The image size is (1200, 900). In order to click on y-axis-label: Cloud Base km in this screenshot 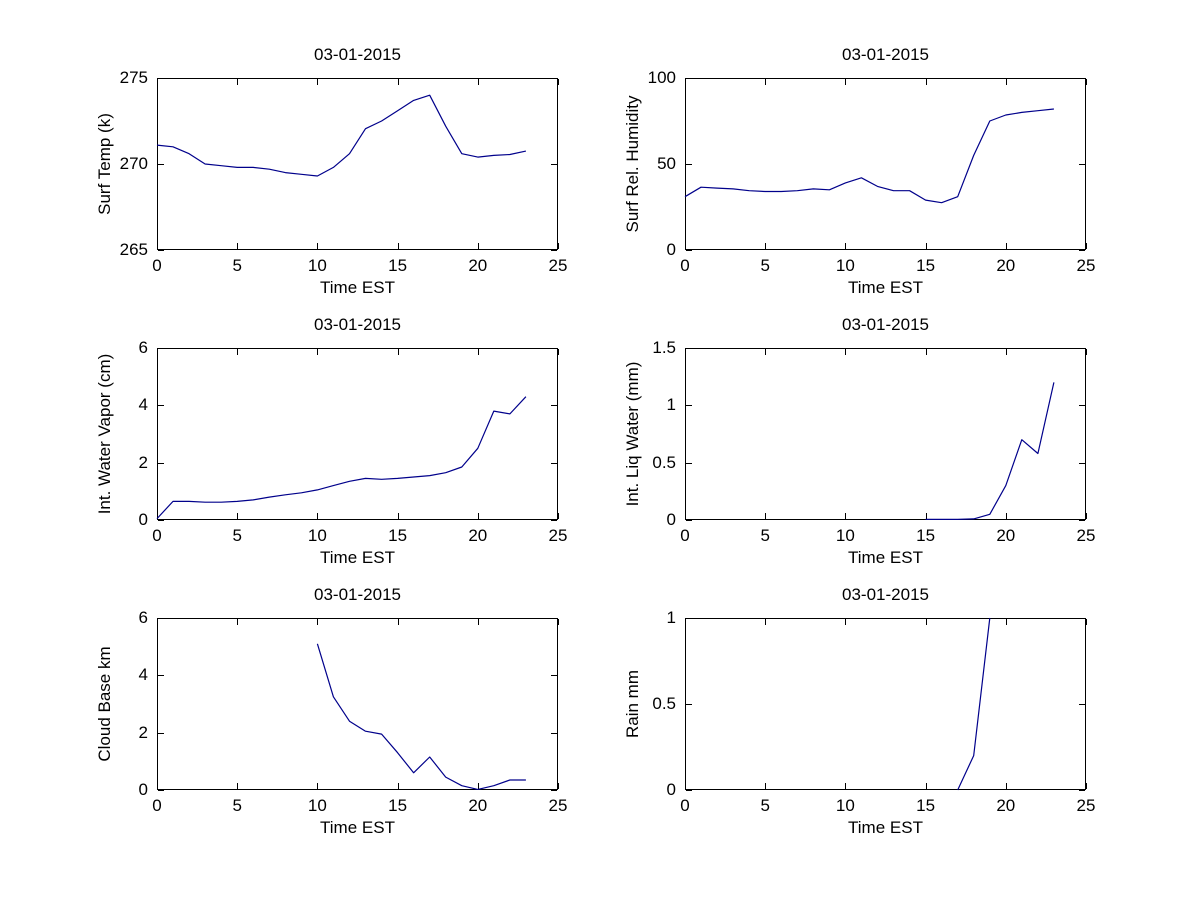, I will do `click(104, 704)`.